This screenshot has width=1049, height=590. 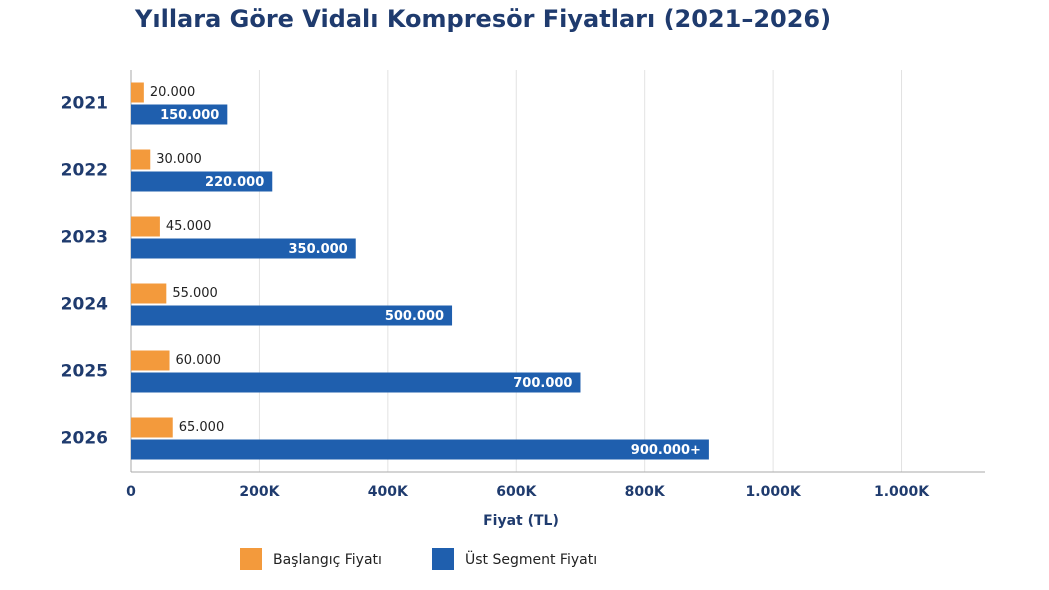 What do you see at coordinates (173, 92) in the screenshot?
I see `data-label: 20.000` at bounding box center [173, 92].